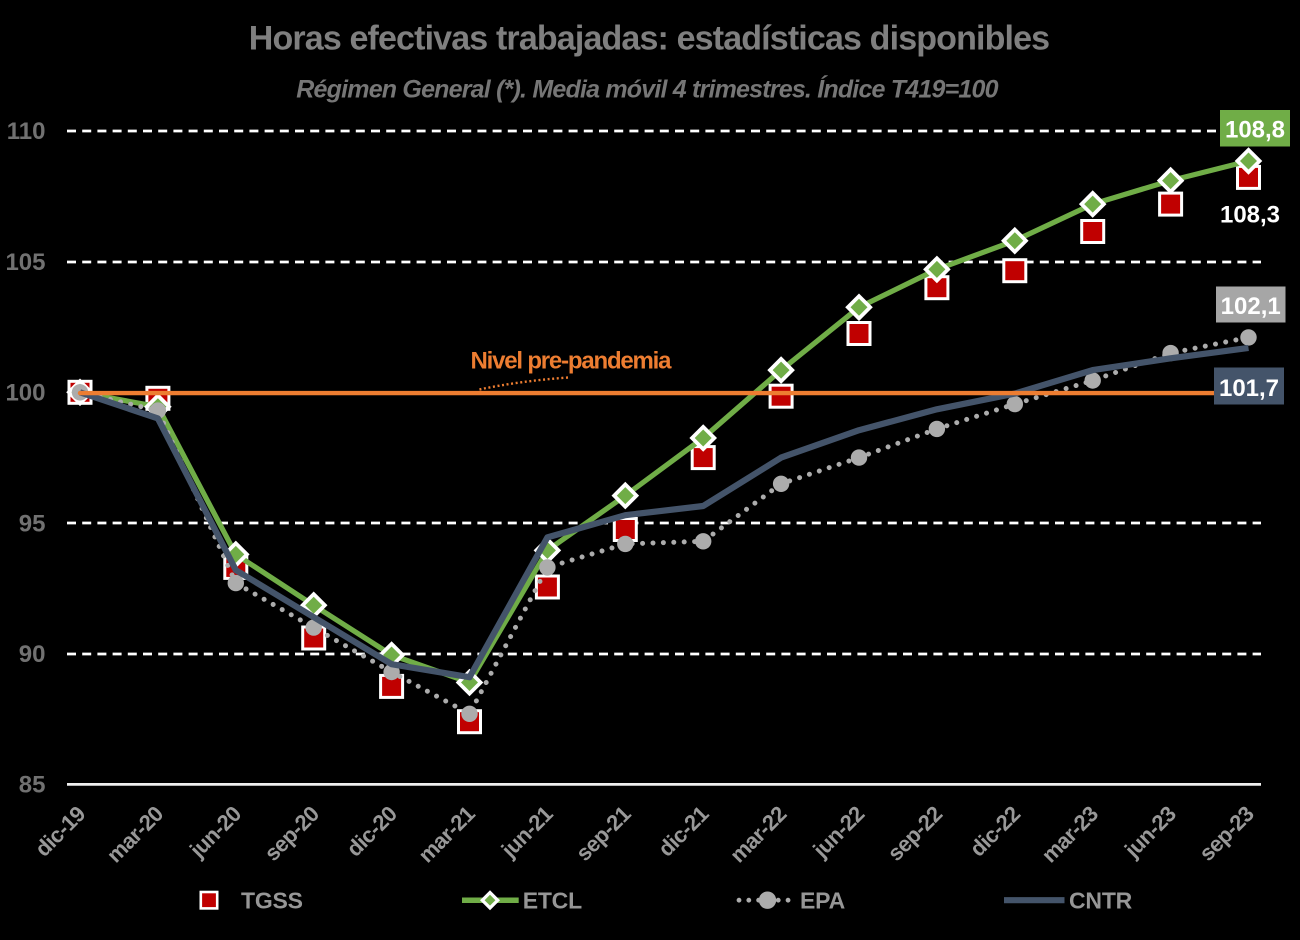  I want to click on svg-text: 95, so click(32, 523).